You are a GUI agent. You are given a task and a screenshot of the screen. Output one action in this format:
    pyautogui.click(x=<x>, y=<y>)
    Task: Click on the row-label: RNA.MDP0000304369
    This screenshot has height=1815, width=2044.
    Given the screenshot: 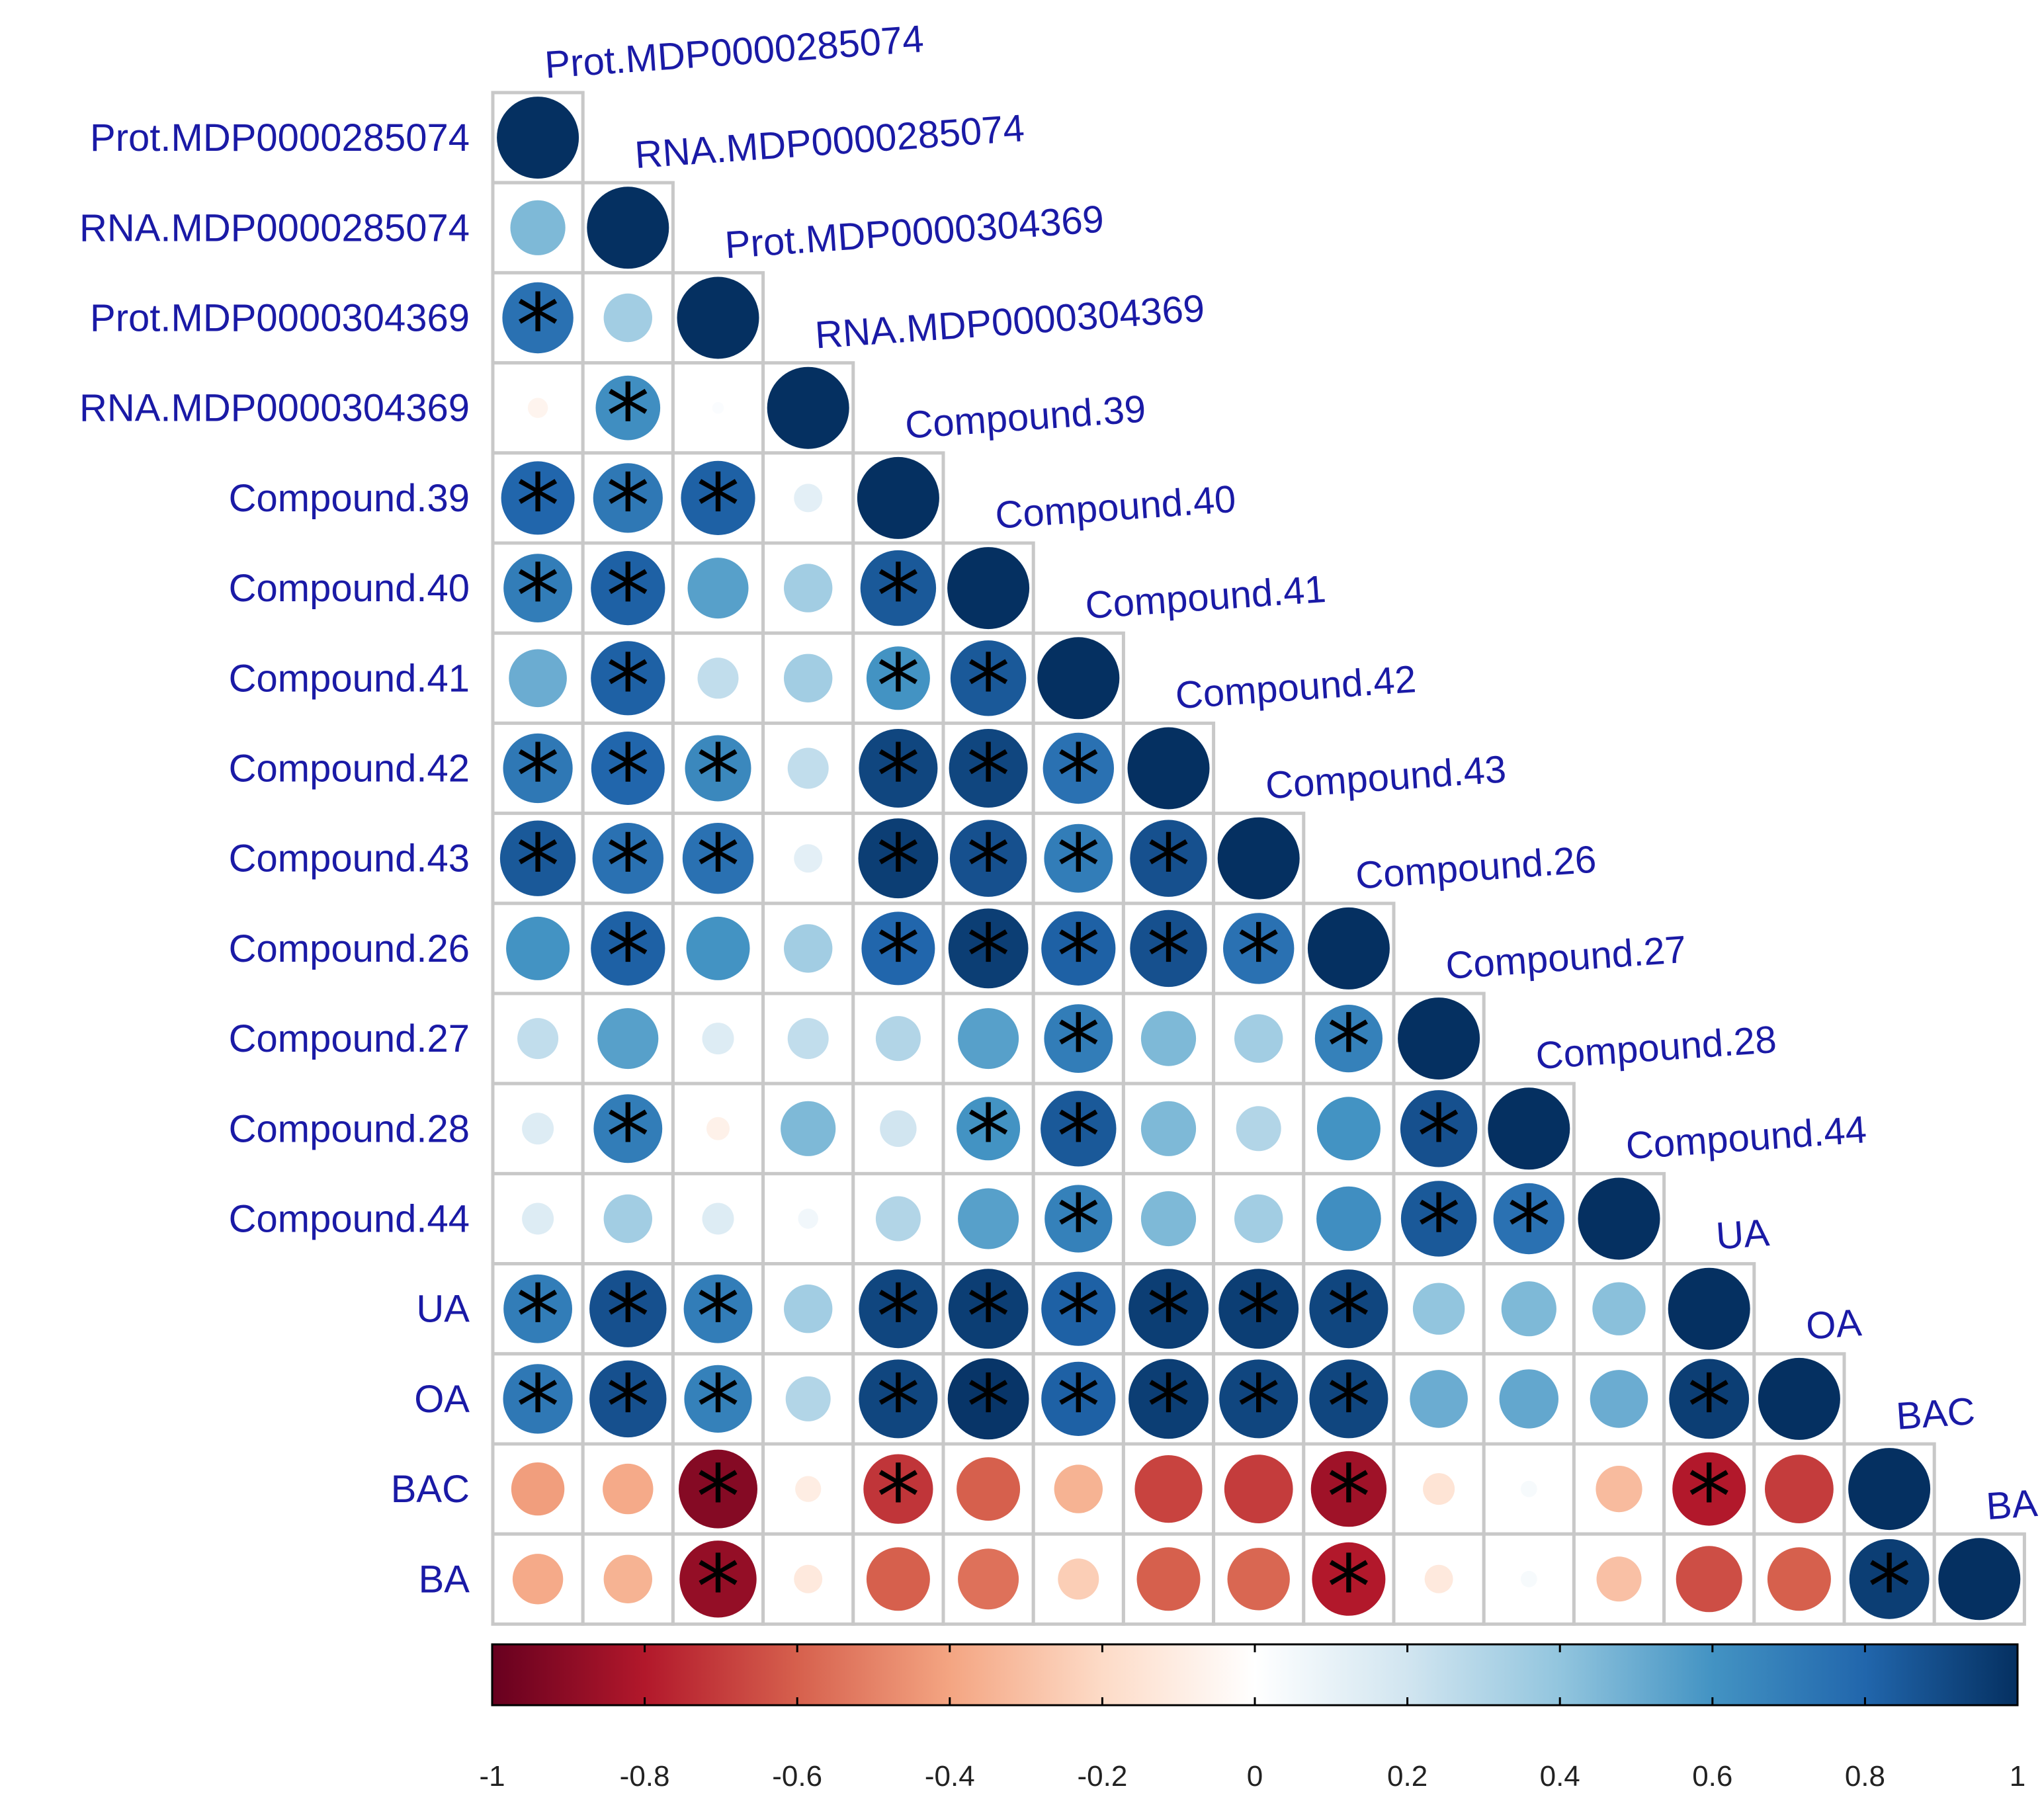 What is the action you would take?
    pyautogui.click(x=275, y=408)
    